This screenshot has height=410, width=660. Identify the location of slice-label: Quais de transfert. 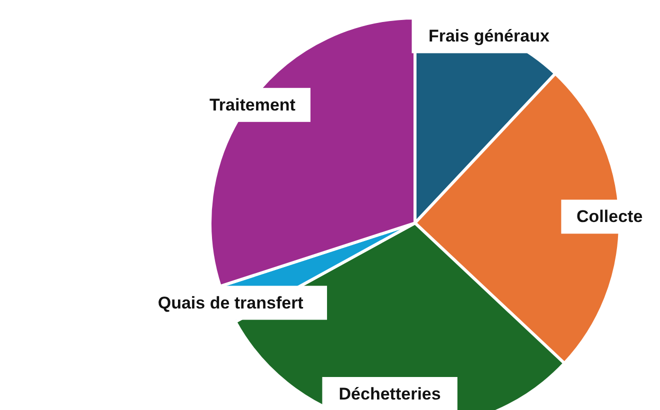
(231, 302).